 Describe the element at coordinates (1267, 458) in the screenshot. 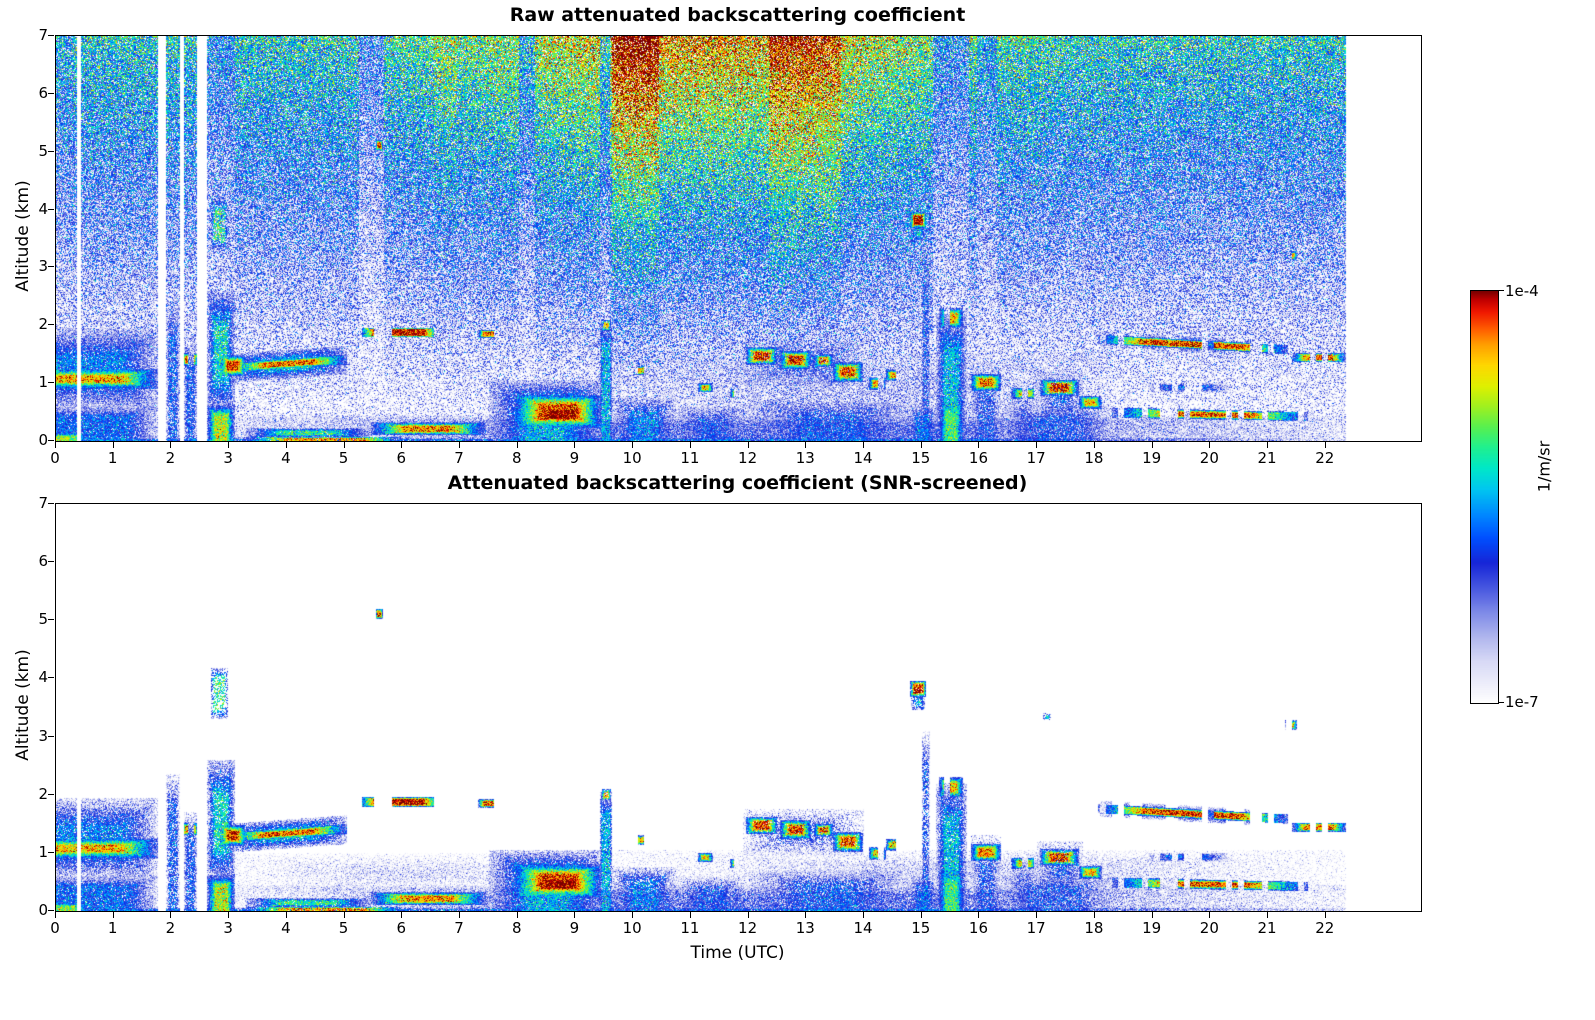

I see `x-tick-label: 21` at that location.